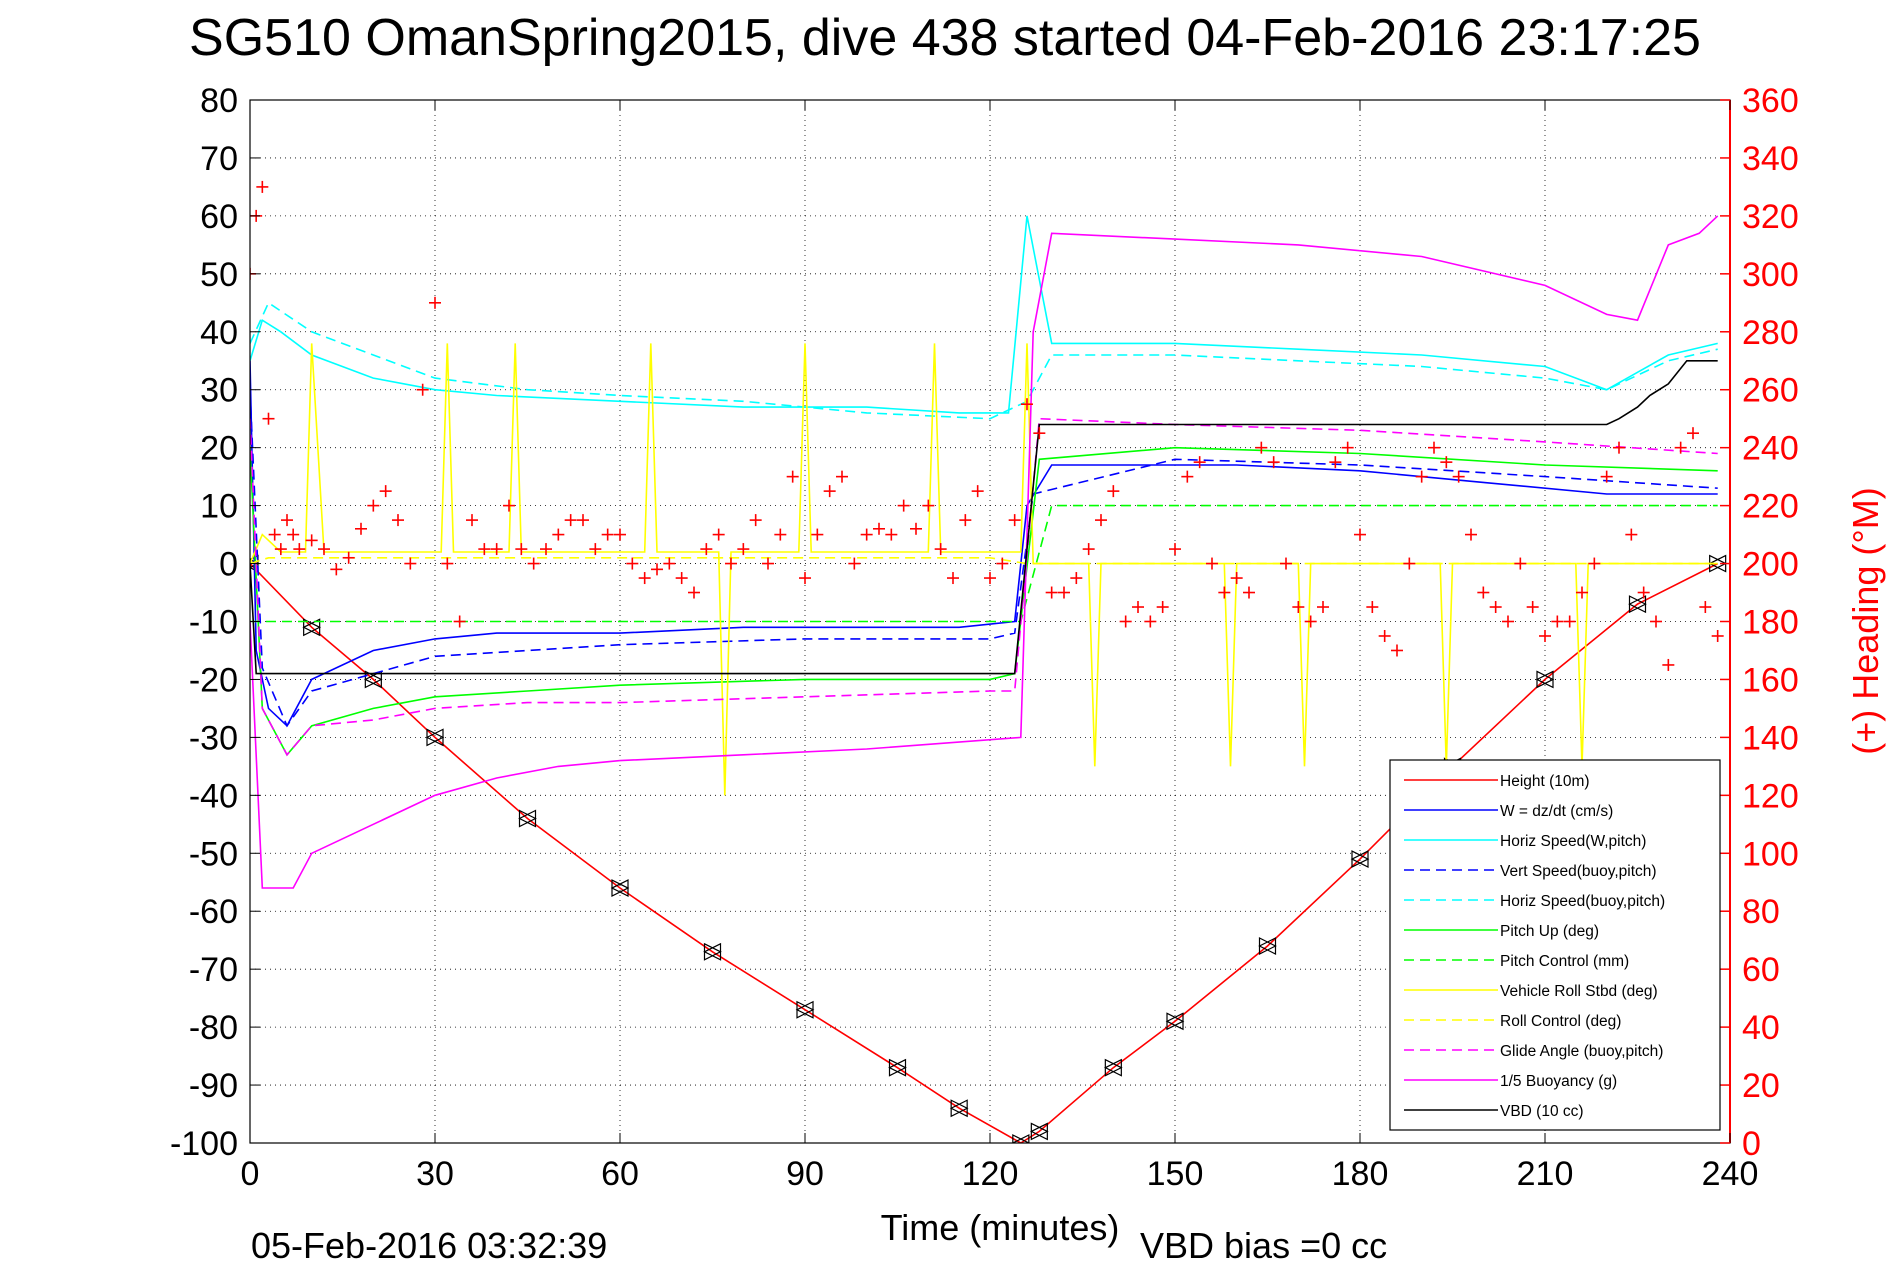 This screenshot has width=1891, height=1262. I want to click on y-tick-label-right: 0, so click(1751, 1144).